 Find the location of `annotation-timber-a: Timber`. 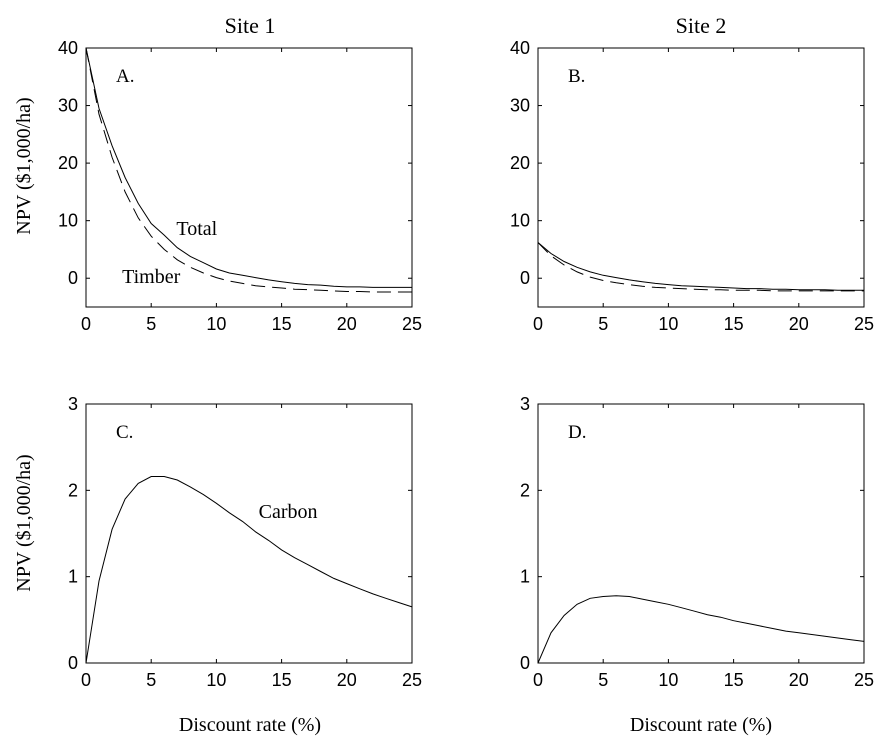

annotation-timber-a: Timber is located at coordinates (151, 277).